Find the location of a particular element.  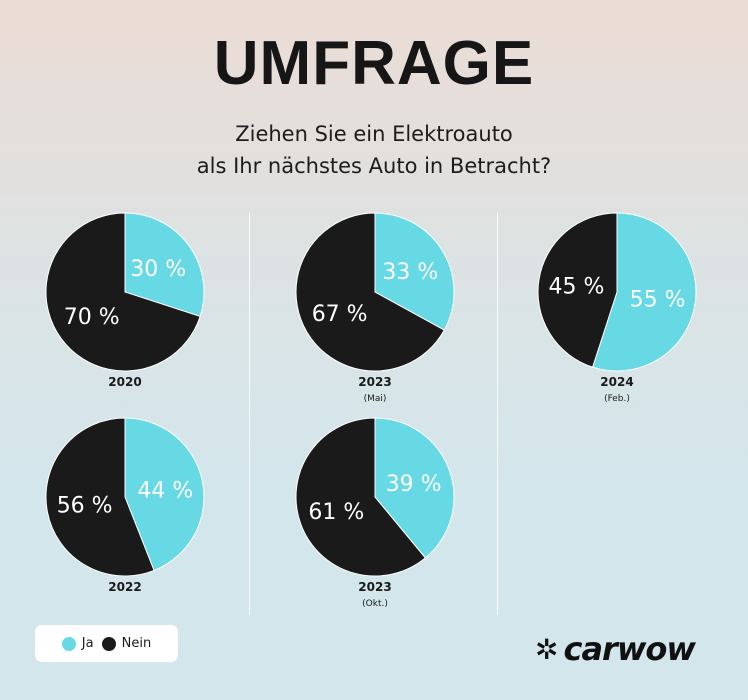

period-label: (Mai) is located at coordinates (375, 399).